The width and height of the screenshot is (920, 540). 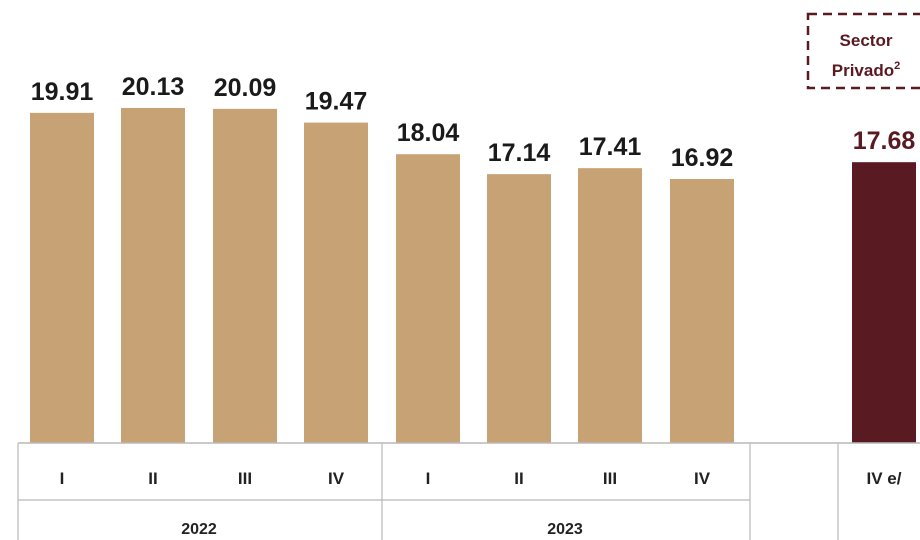 I want to click on value-label: 20.09, so click(x=245, y=88).